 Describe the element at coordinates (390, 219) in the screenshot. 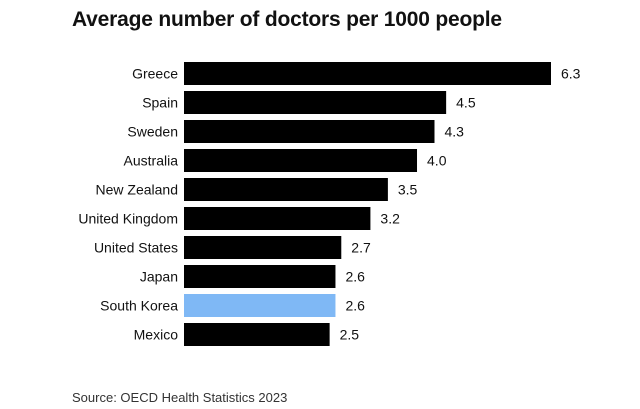

I see `value-label: 3.2` at that location.